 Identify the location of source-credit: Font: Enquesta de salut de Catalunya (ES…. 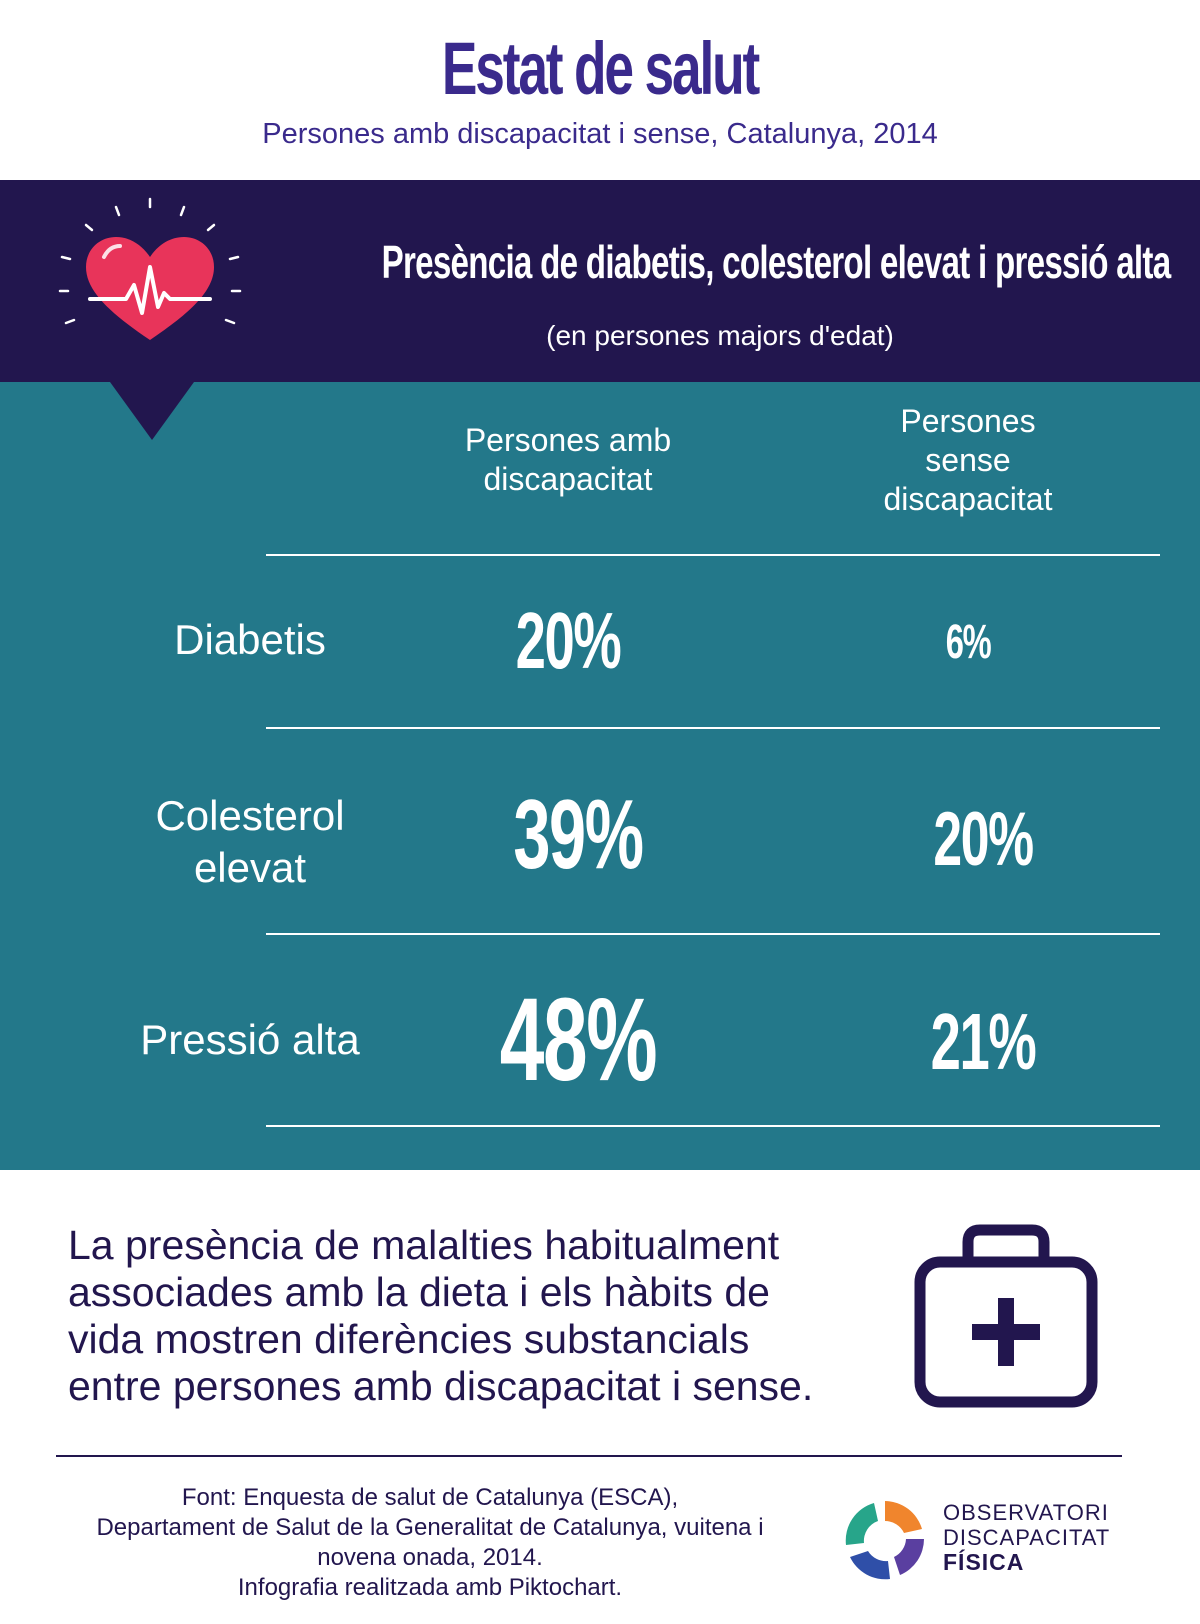
(430, 1542).